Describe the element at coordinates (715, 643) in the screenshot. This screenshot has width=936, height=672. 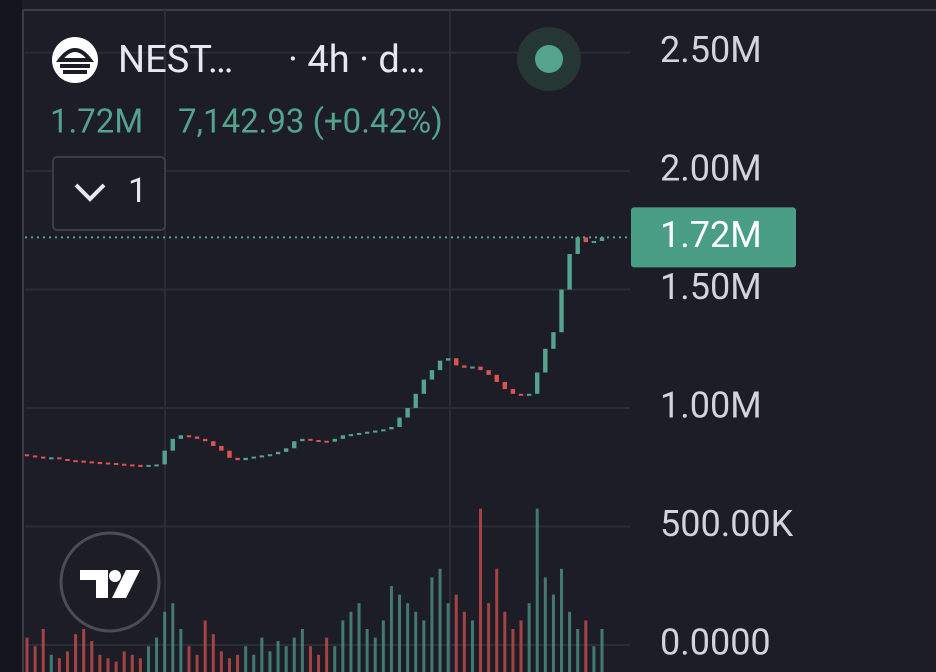
I see `y-tick-label: 0.0000` at that location.